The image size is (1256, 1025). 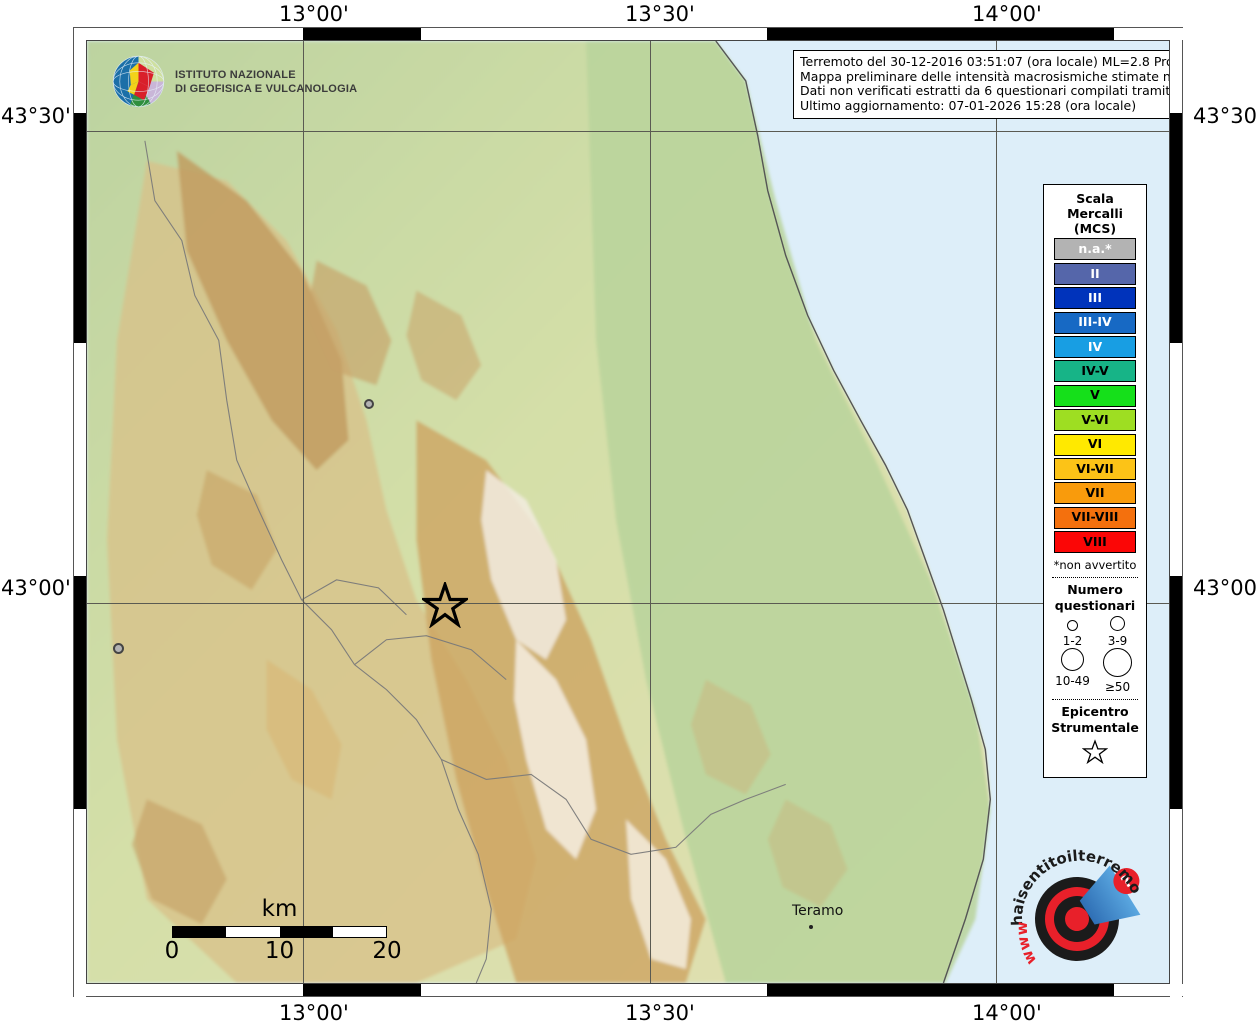 What do you see at coordinates (1095, 728) in the screenshot?
I see `epicenter-title-line2: Strumentale` at bounding box center [1095, 728].